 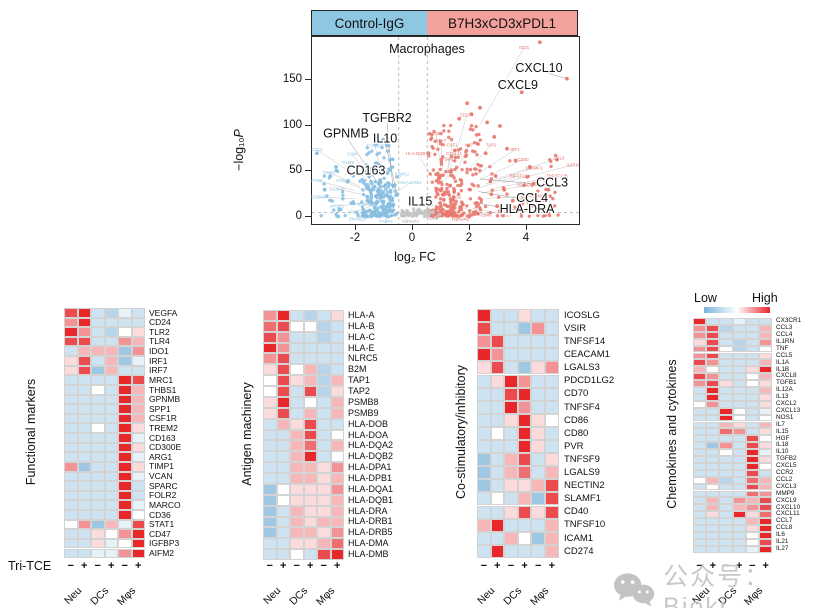 I want to click on heatmap-gene-label: THBS1, so click(x=163, y=389).